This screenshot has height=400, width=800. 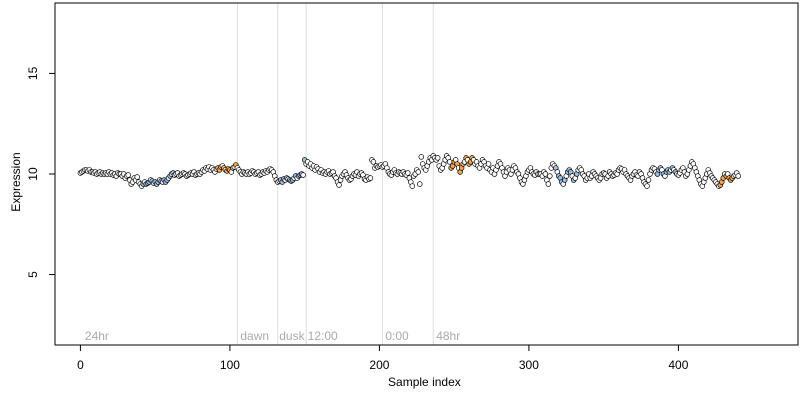 What do you see at coordinates (678, 365) in the screenshot?
I see `x-tick-label: 400` at bounding box center [678, 365].